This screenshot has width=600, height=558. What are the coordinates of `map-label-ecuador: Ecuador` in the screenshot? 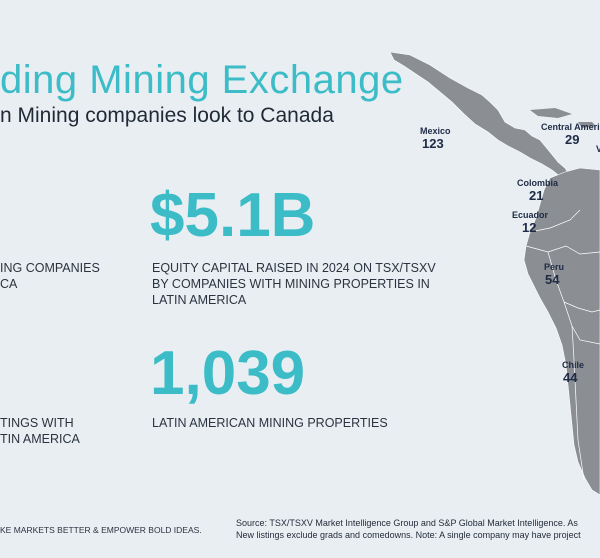 It's located at (530, 215).